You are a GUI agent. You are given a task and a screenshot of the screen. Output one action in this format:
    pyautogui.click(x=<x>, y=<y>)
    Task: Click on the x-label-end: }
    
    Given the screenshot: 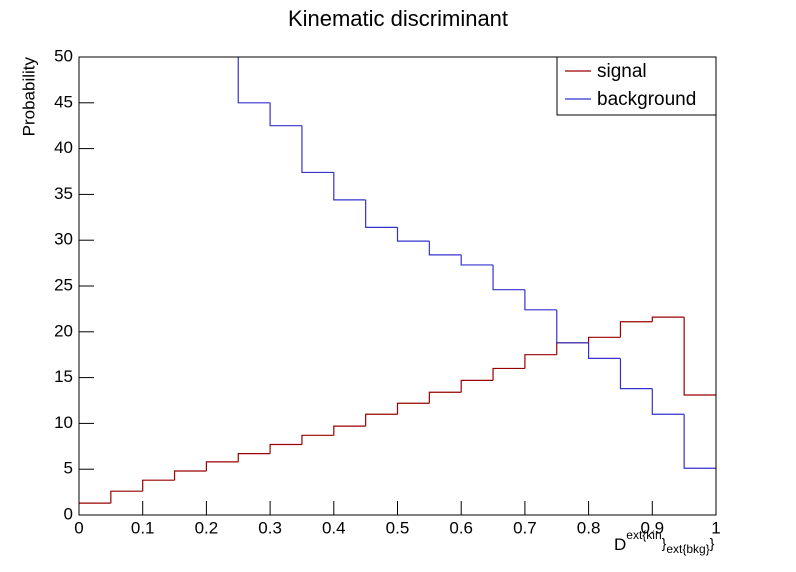 What is the action you would take?
    pyautogui.click(x=712, y=543)
    